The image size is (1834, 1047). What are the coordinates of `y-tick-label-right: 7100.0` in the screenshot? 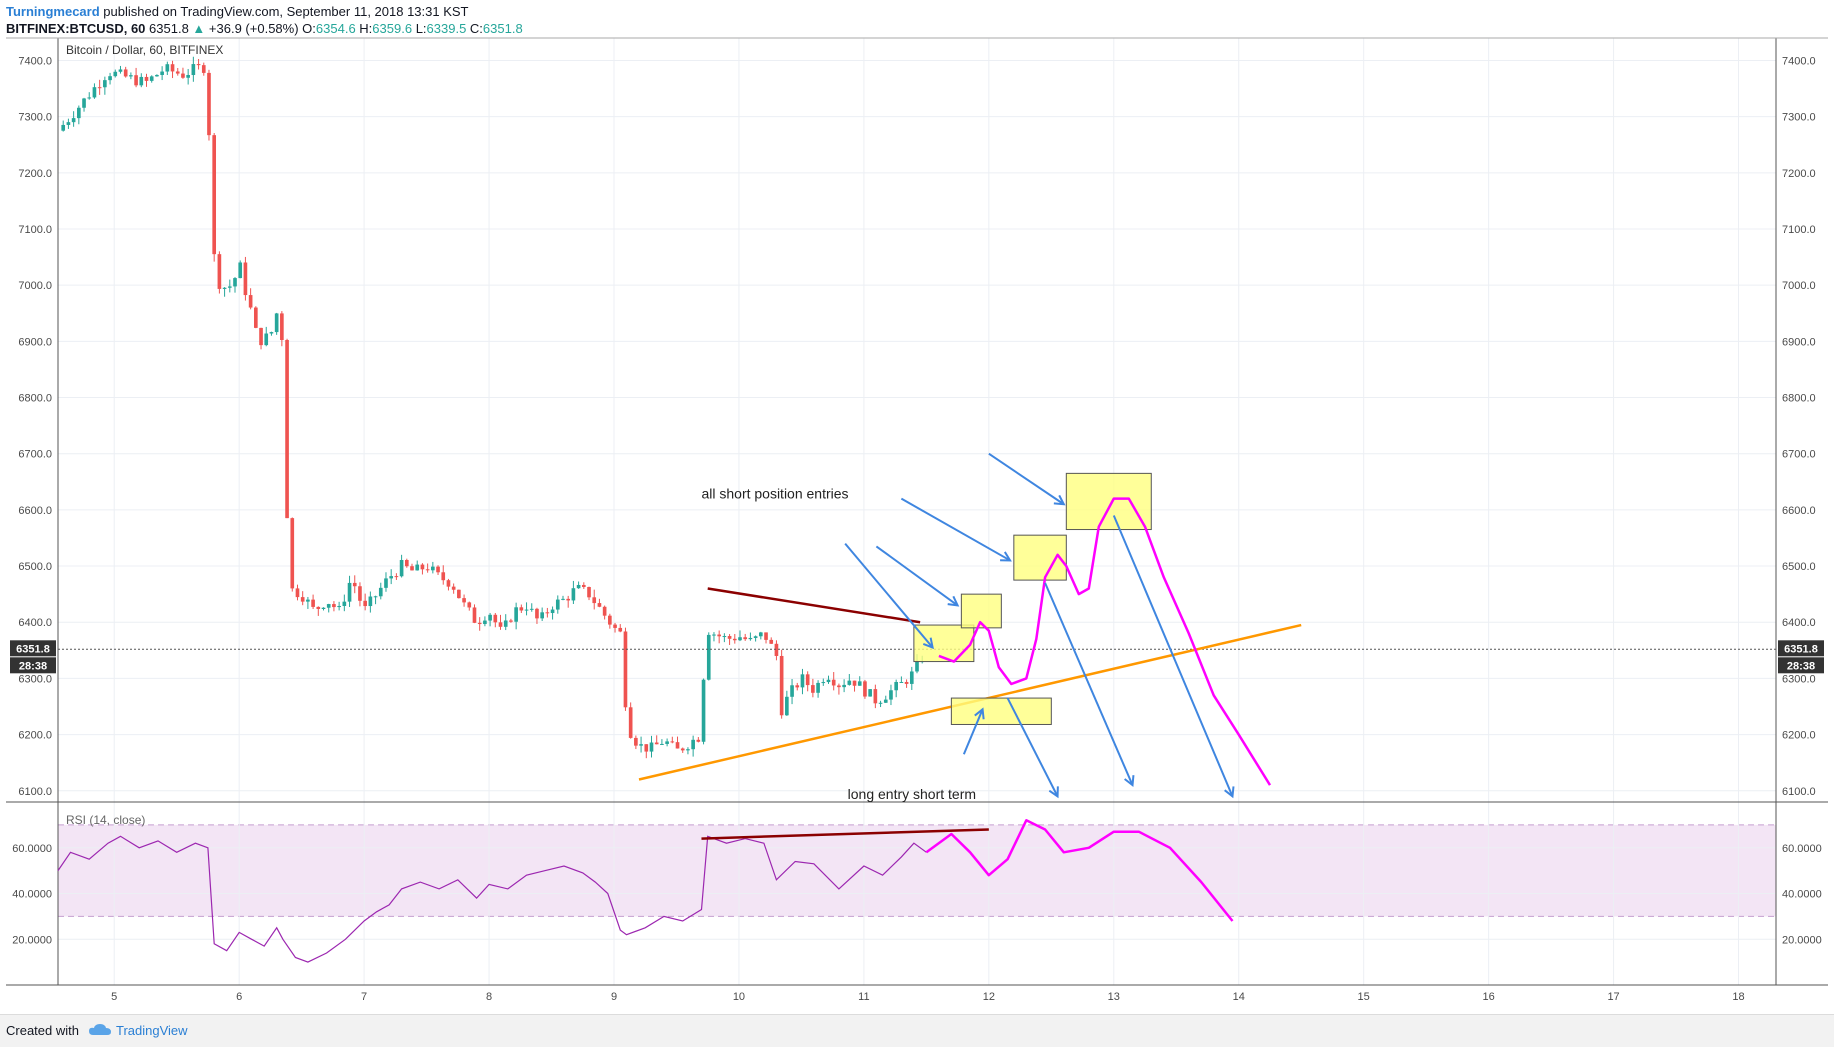 It's located at (1799, 230).